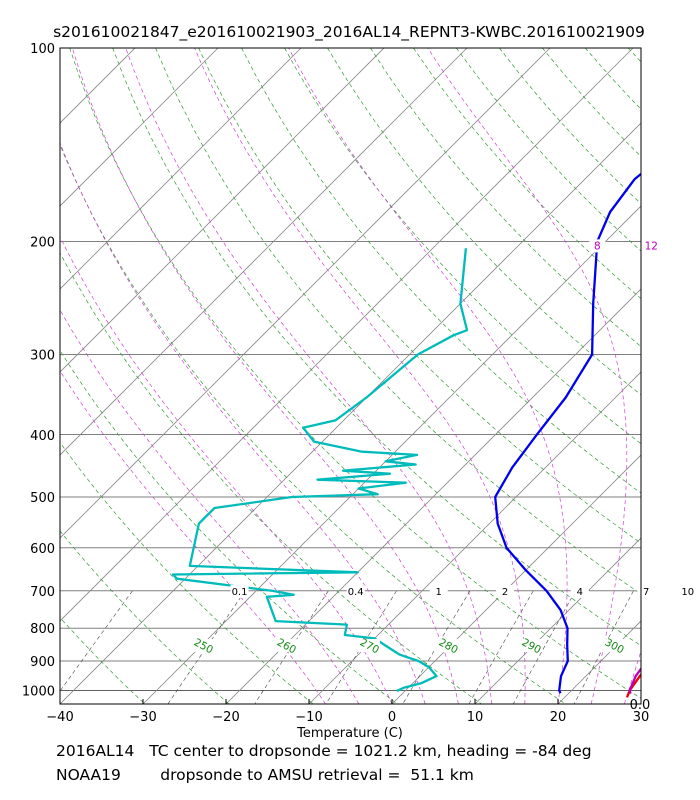 Image resolution: width=700 pixels, height=800 pixels. Describe the element at coordinates (634, 680) in the screenshot. I see `series-dropsonde-temperature` at that location.